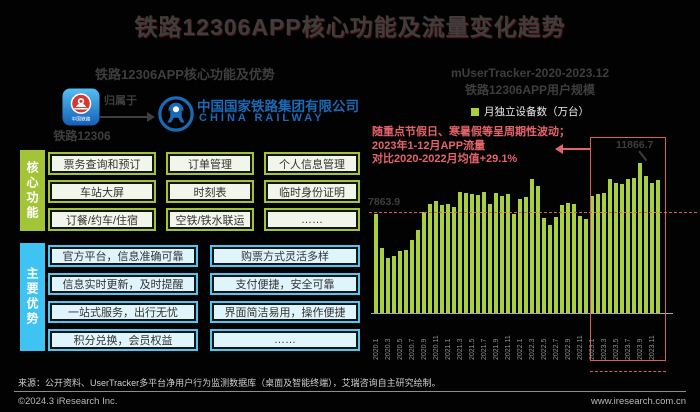 This screenshot has height=412, width=700. Describe the element at coordinates (514, 263) in the screenshot. I see `bar-2021.12` at that location.